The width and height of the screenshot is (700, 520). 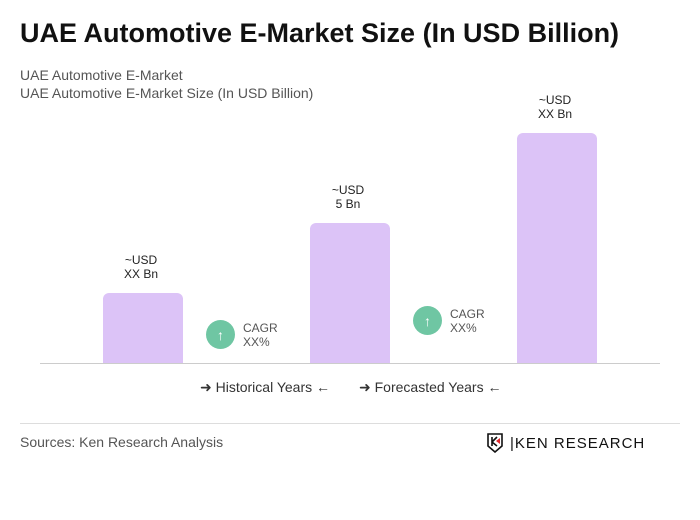 I want to click on legend-forecasted: ➜ Forecasted Years ←, so click(x=430, y=387).